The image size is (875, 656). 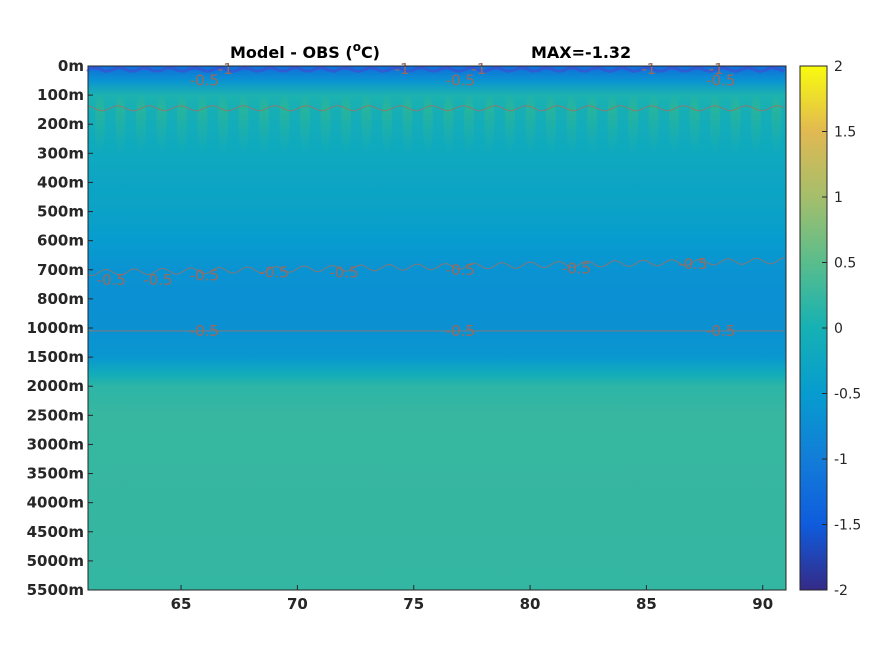 What do you see at coordinates (55, 328) in the screenshot?
I see `y-tick-label: 1000m` at bounding box center [55, 328].